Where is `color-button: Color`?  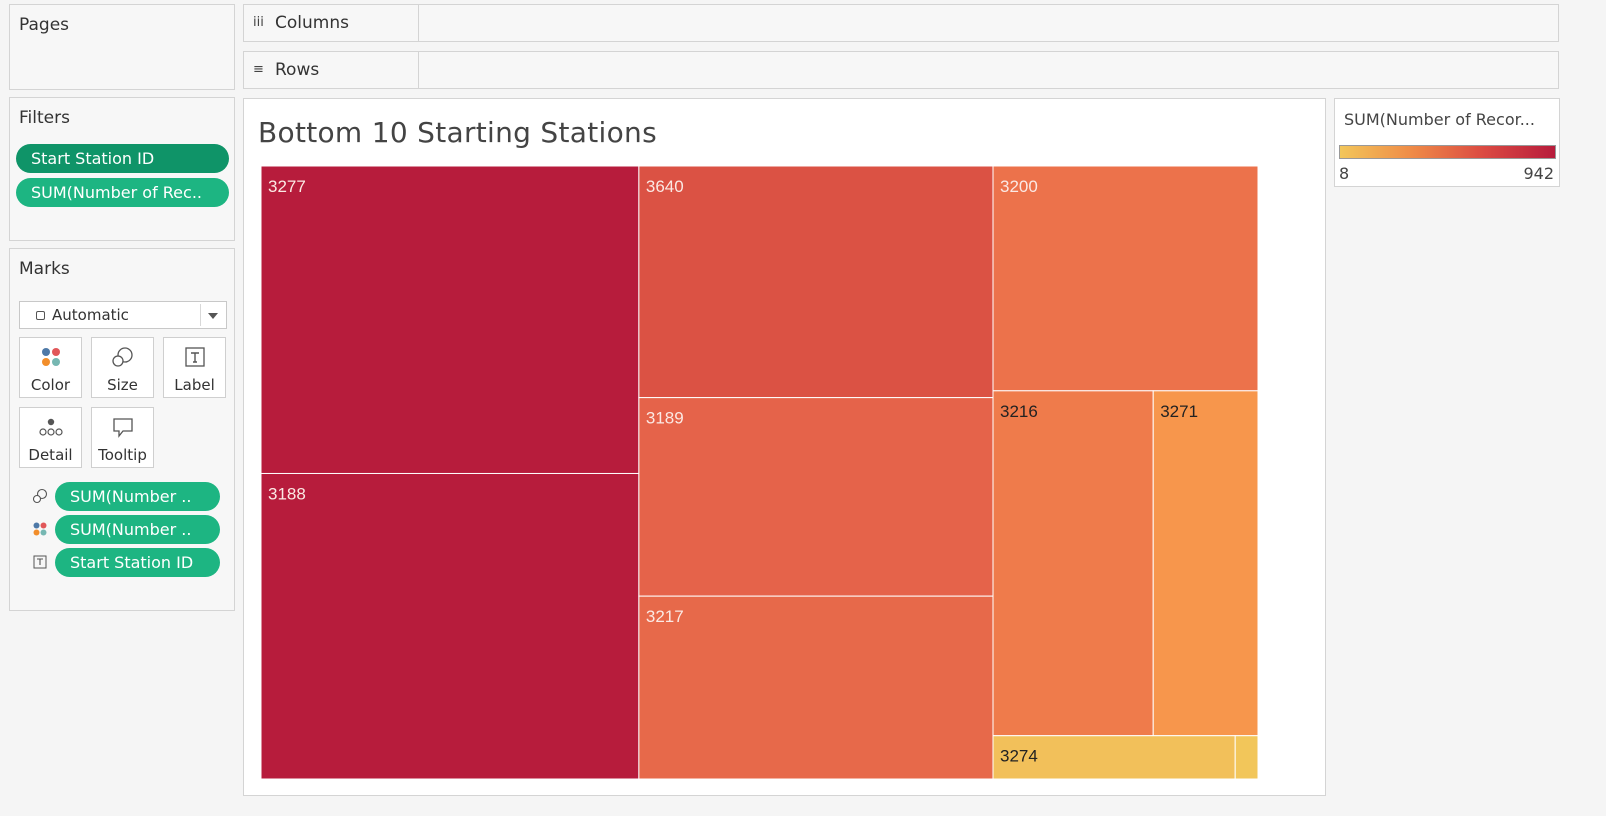 color-button: Color is located at coordinates (50, 367).